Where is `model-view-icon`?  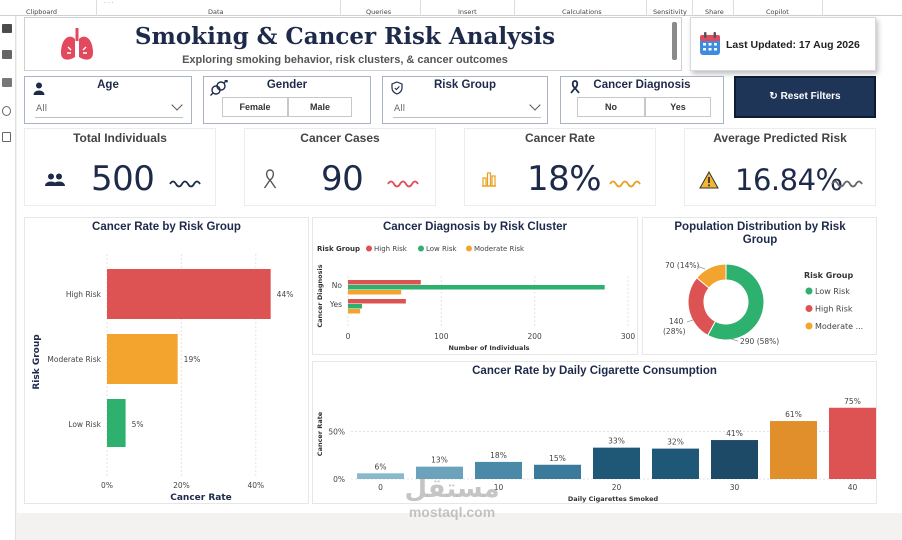 model-view-icon is located at coordinates (7, 82).